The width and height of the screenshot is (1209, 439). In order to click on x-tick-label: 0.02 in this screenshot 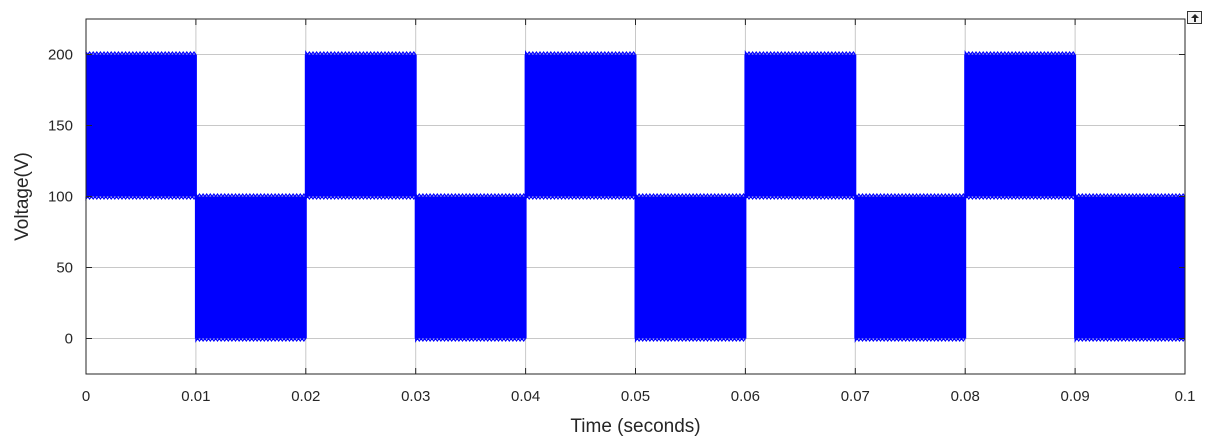, I will do `click(305, 396)`.